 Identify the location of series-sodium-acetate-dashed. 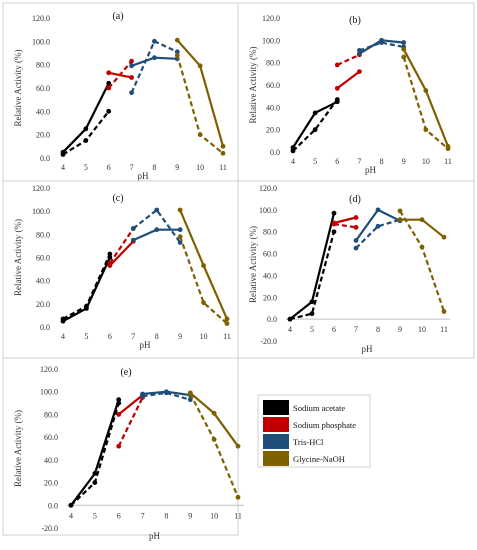
(86, 132).